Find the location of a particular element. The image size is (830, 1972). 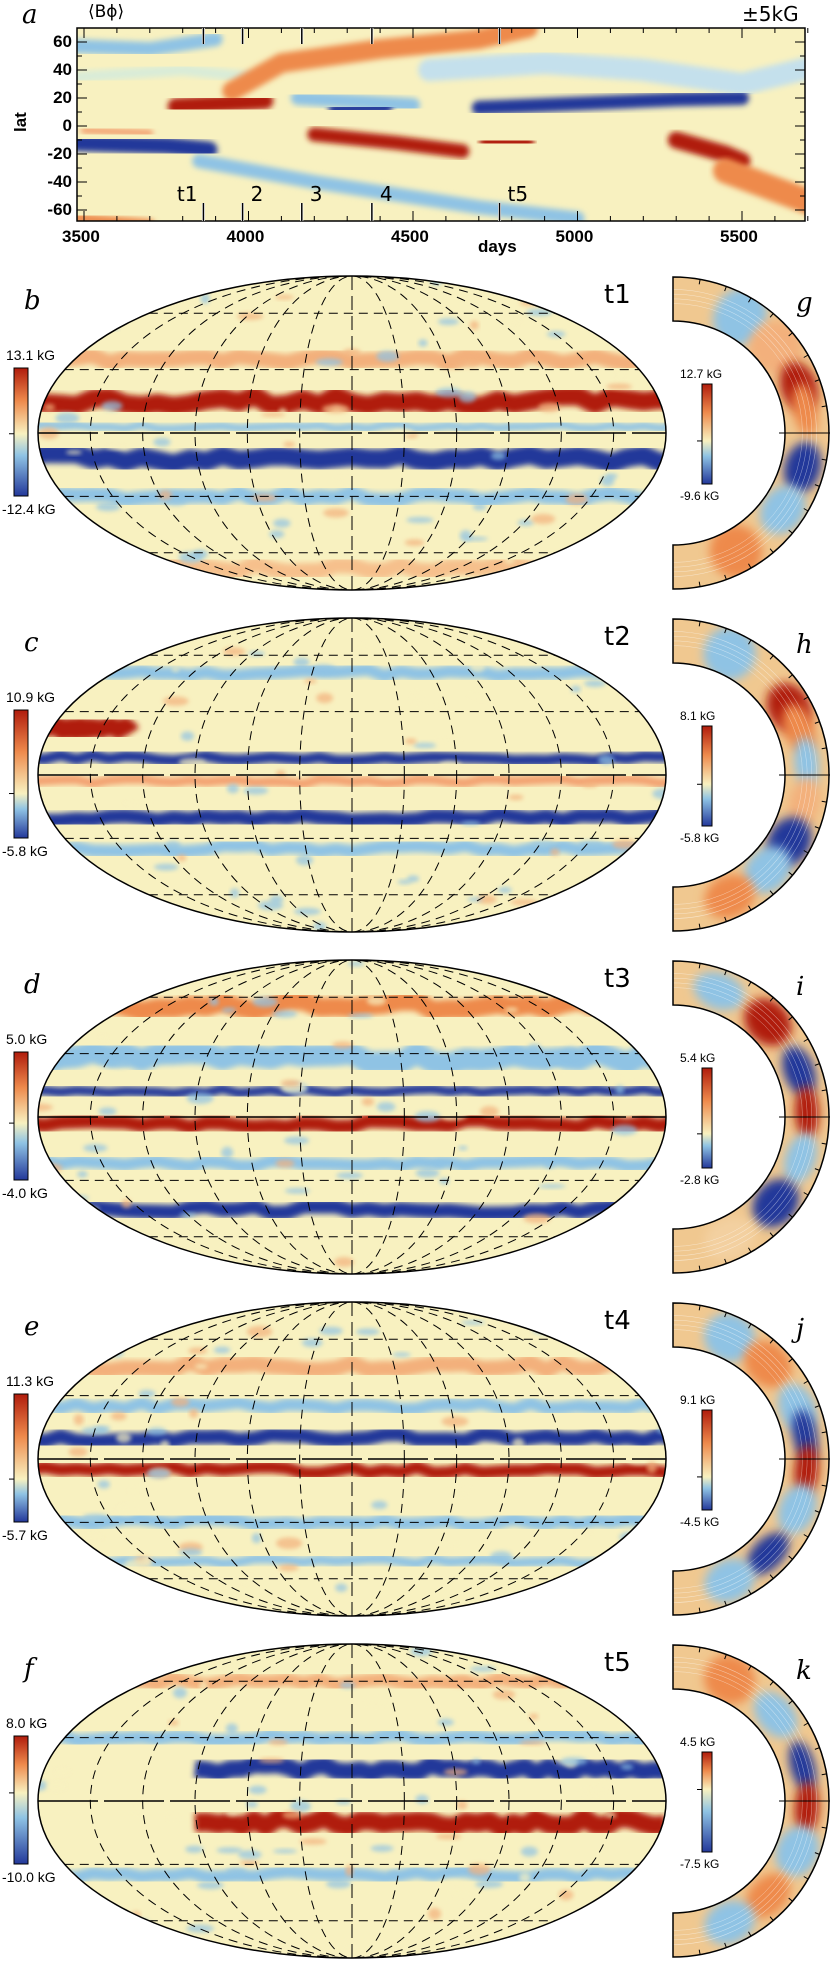

panel-a-heatmap is located at coordinates (441, 124).